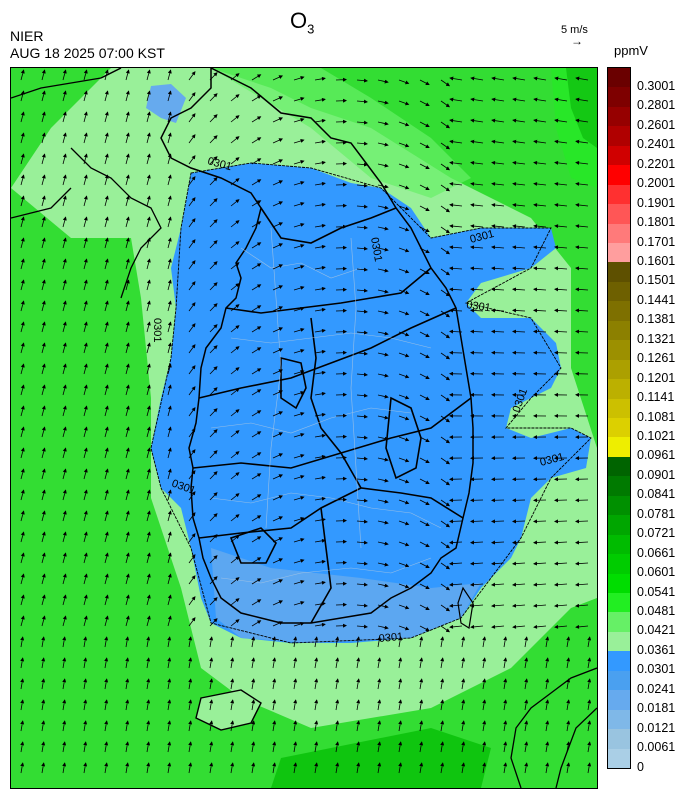  Describe the element at coordinates (656, 183) in the screenshot. I see `colorbar-label: 0.2001` at that location.